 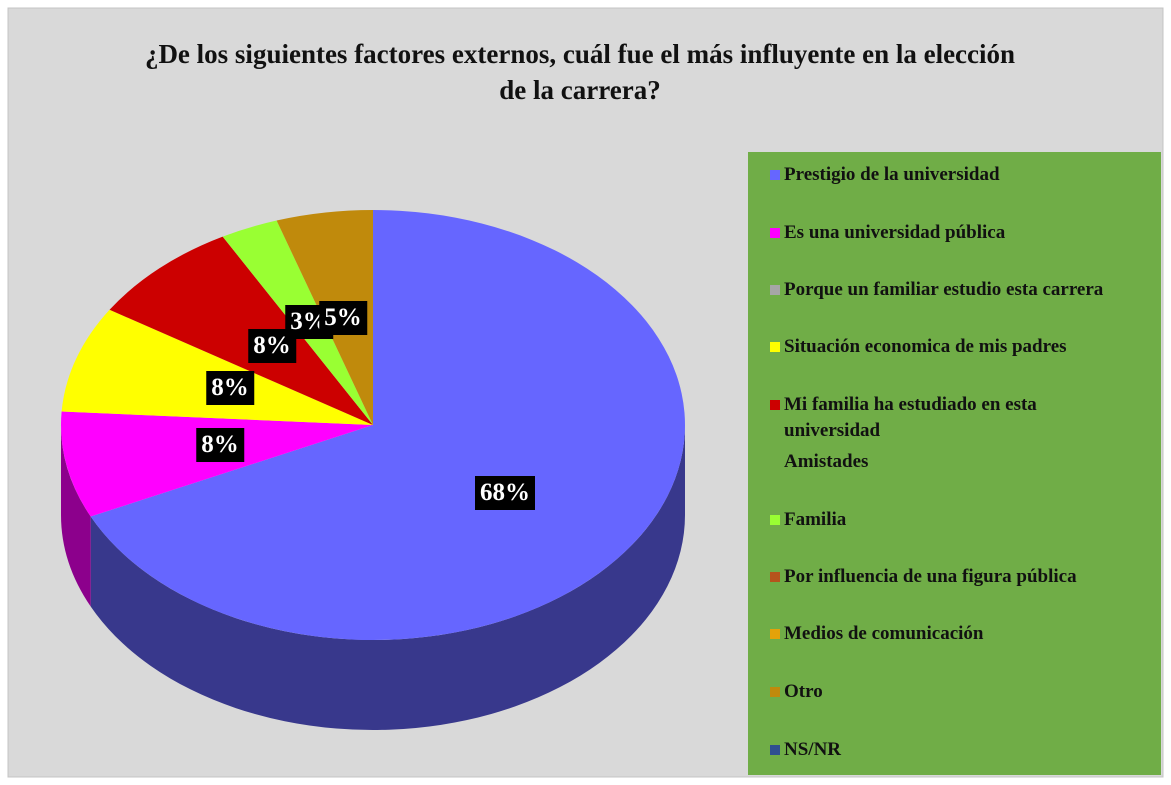 I want to click on legend-item: Situación economica de mis padres, so click(x=949, y=347).